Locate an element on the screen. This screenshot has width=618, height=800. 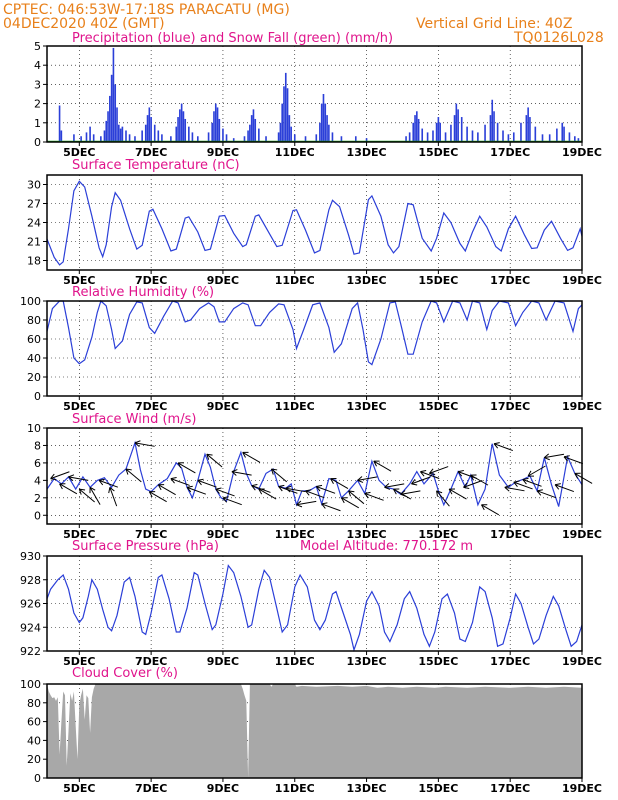
x-tick-label: 19DEC is located at coordinates (582, 788).